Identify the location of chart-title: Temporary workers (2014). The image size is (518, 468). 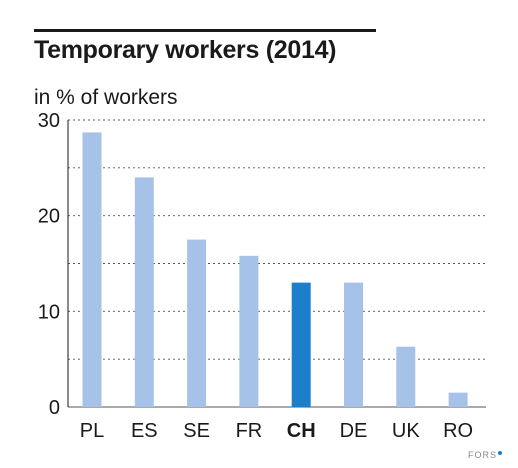
(185, 50).